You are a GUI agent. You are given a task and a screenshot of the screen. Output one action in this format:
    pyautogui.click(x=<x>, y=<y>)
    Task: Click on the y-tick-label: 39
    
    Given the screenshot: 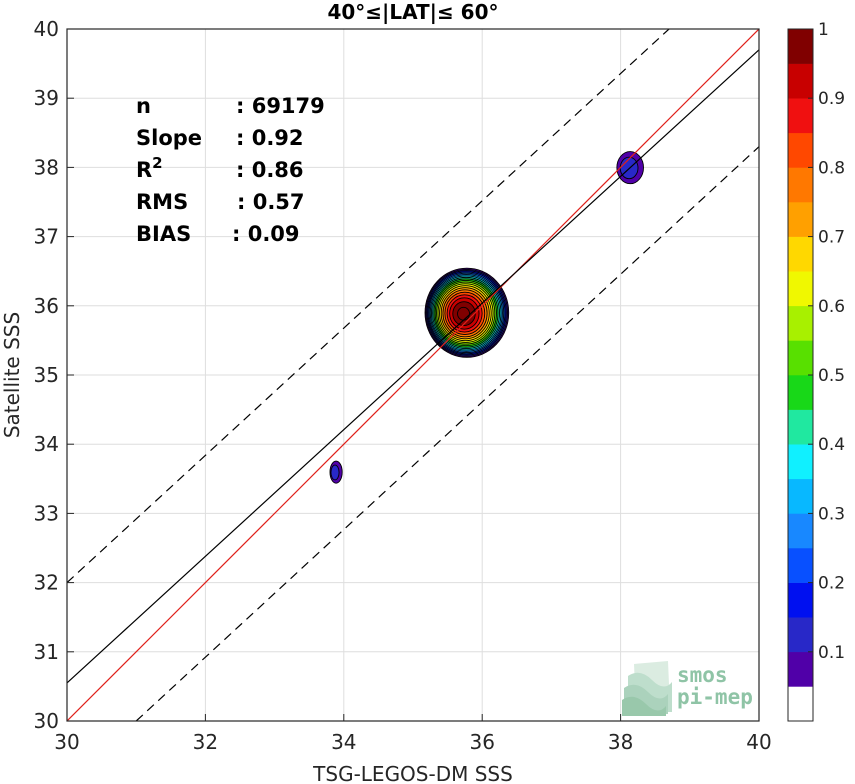 What is the action you would take?
    pyautogui.click(x=46, y=98)
    